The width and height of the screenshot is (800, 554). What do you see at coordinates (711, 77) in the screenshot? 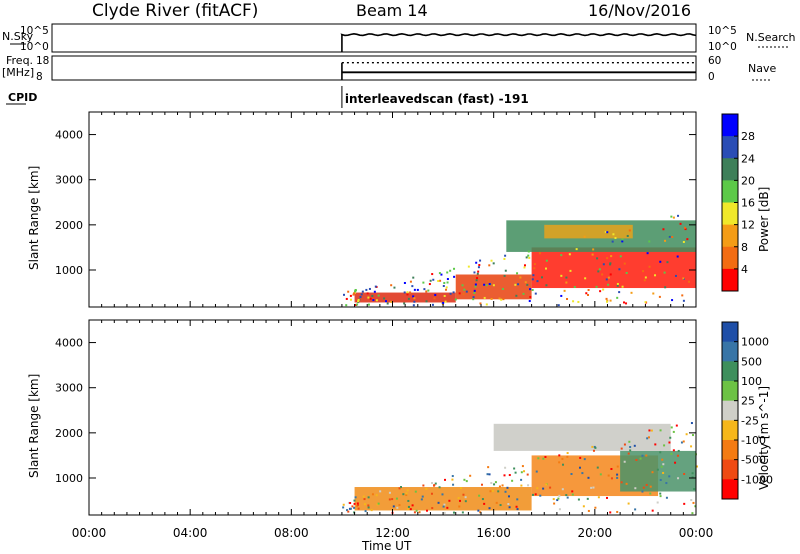
I see `nave-tick-bottom: 0` at bounding box center [711, 77].